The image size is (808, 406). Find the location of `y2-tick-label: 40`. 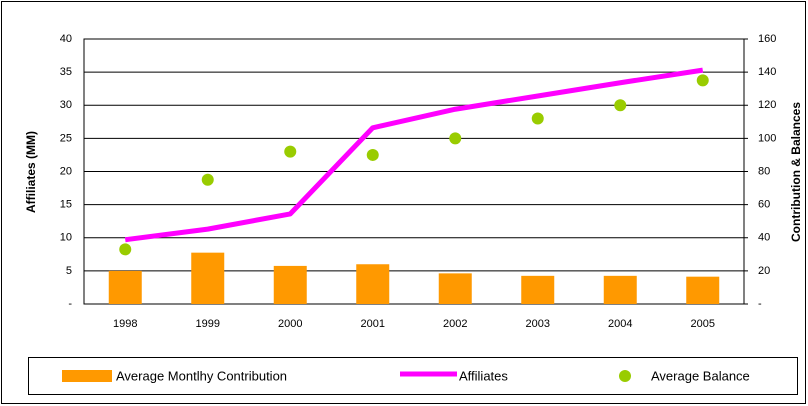

y2-tick-label: 40 is located at coordinates (764, 238).